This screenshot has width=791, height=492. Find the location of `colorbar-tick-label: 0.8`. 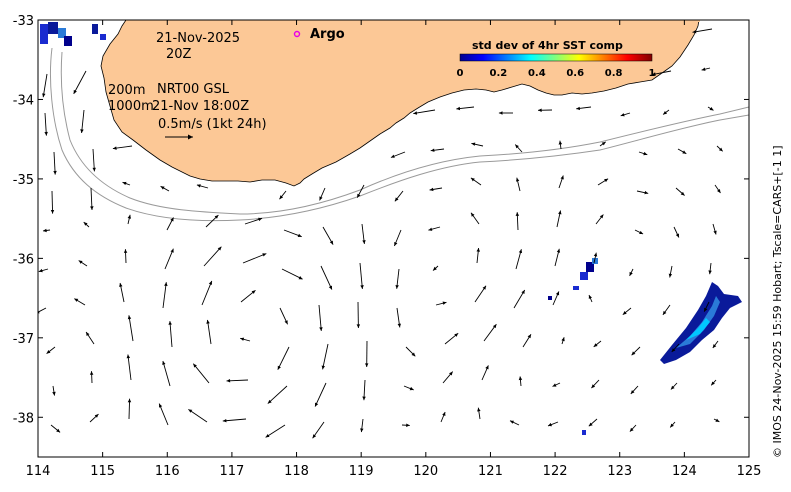

colorbar-tick-label: 0.8 is located at coordinates (614, 73).